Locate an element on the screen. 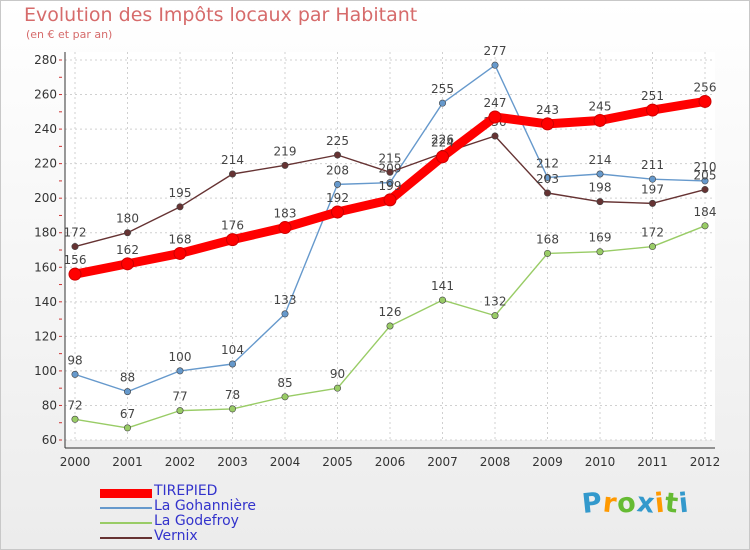  data-label-0: 156 is located at coordinates (75, 260).